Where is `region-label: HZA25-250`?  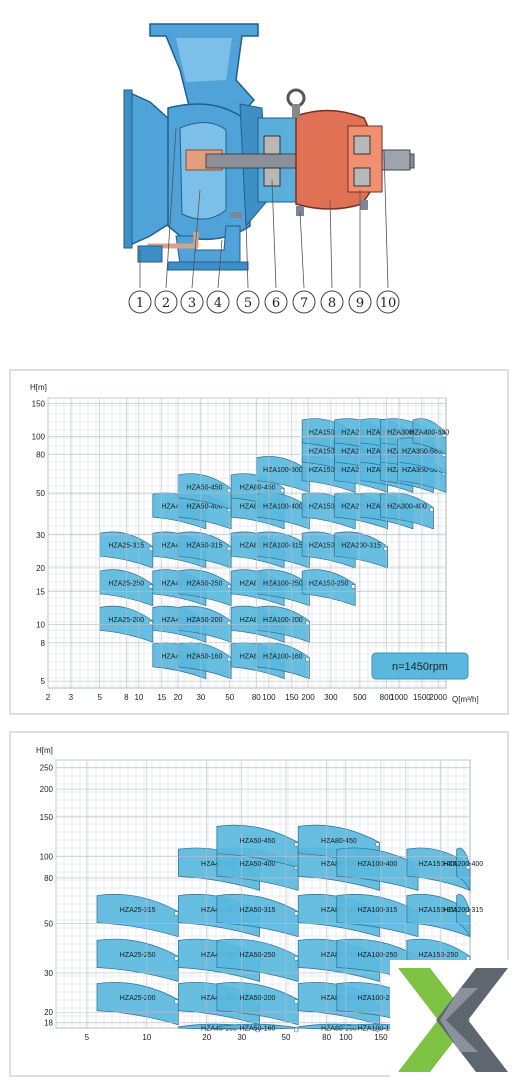 region-label: HZA25-250 is located at coordinates (138, 955).